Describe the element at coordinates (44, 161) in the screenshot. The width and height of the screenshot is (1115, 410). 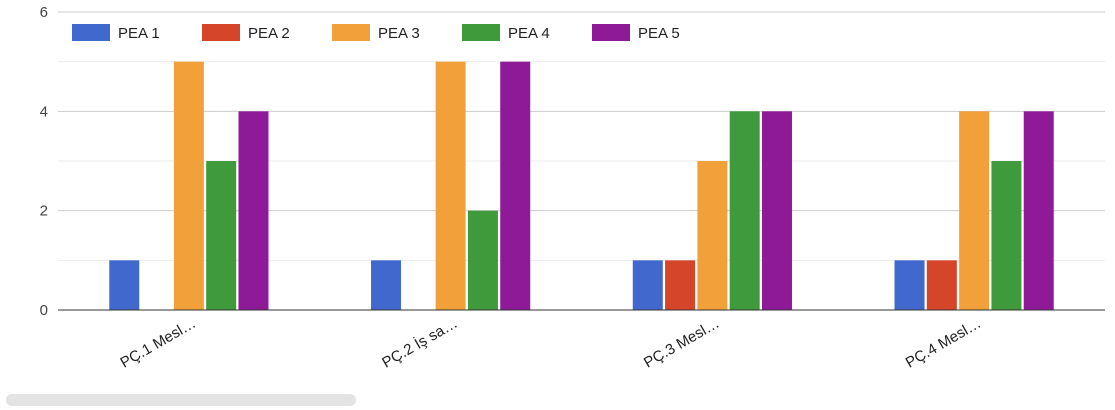
I see `y-axis: 0 2 4 6` at that location.